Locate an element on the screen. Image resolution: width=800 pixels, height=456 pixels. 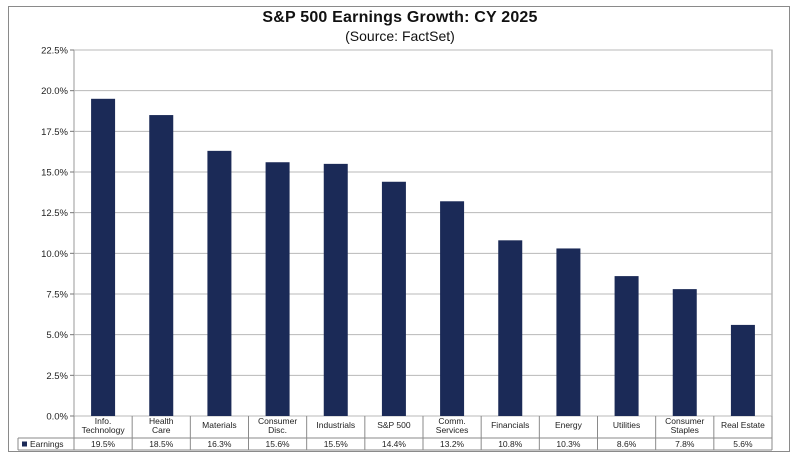
category-label: Care is located at coordinates (161, 430).